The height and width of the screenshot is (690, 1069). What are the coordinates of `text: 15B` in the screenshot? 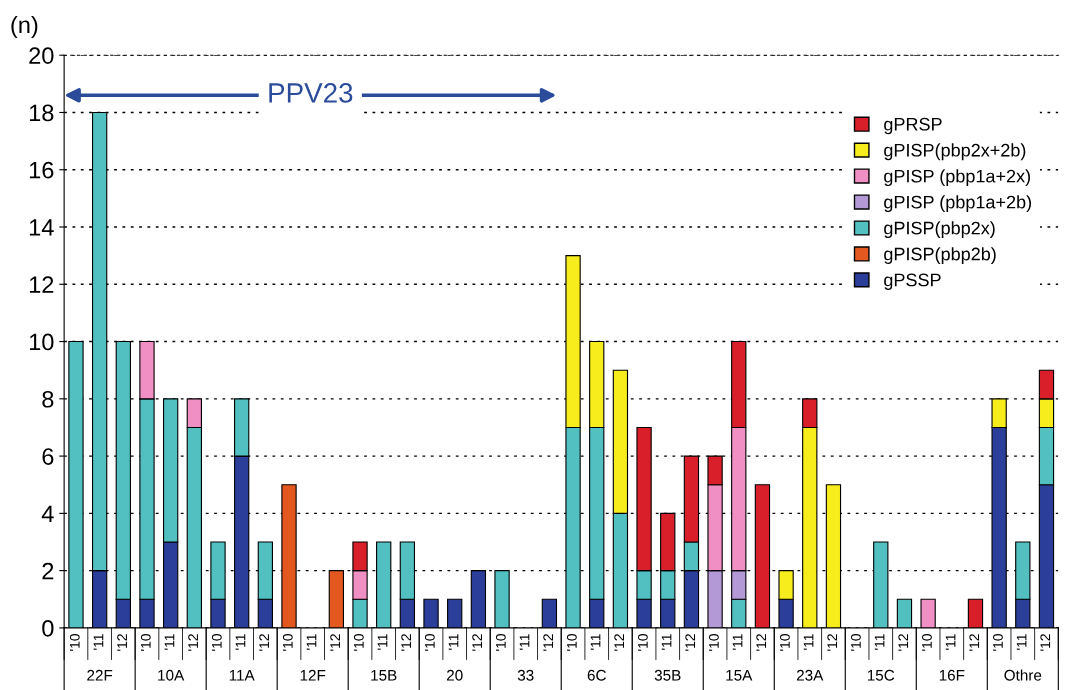 It's located at (384, 675).